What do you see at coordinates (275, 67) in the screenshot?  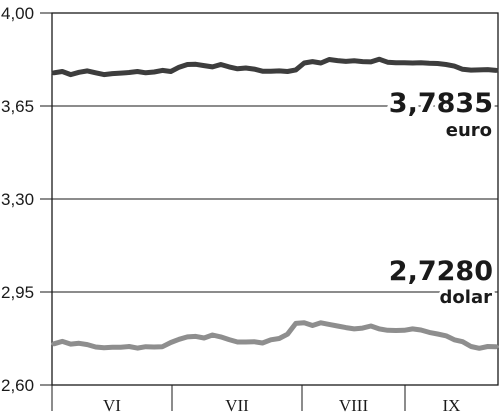 I see `series-line-euro` at bounding box center [275, 67].